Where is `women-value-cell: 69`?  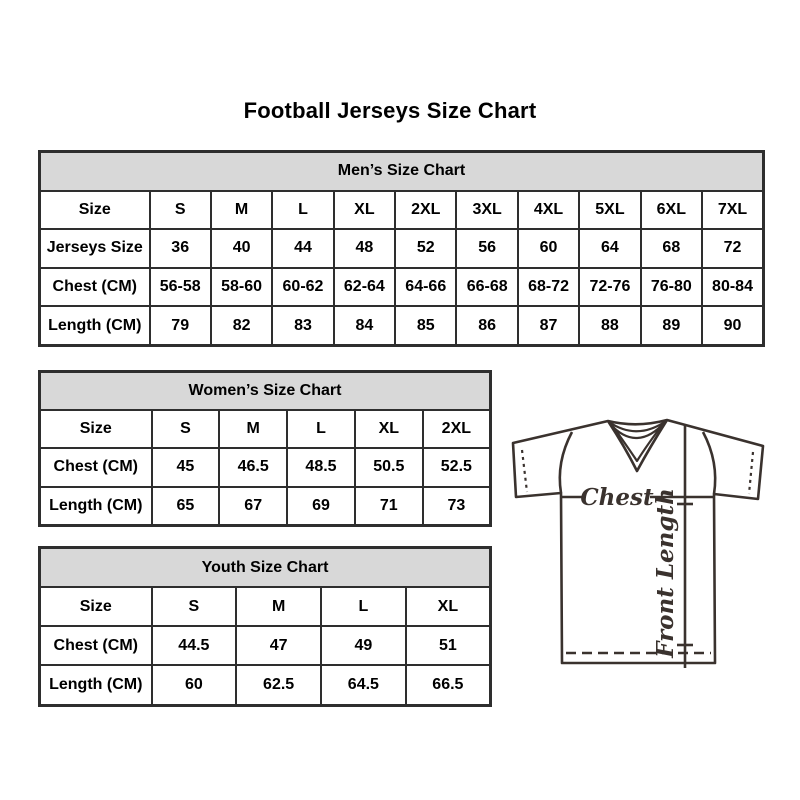
women-value-cell: 69 is located at coordinates (321, 506).